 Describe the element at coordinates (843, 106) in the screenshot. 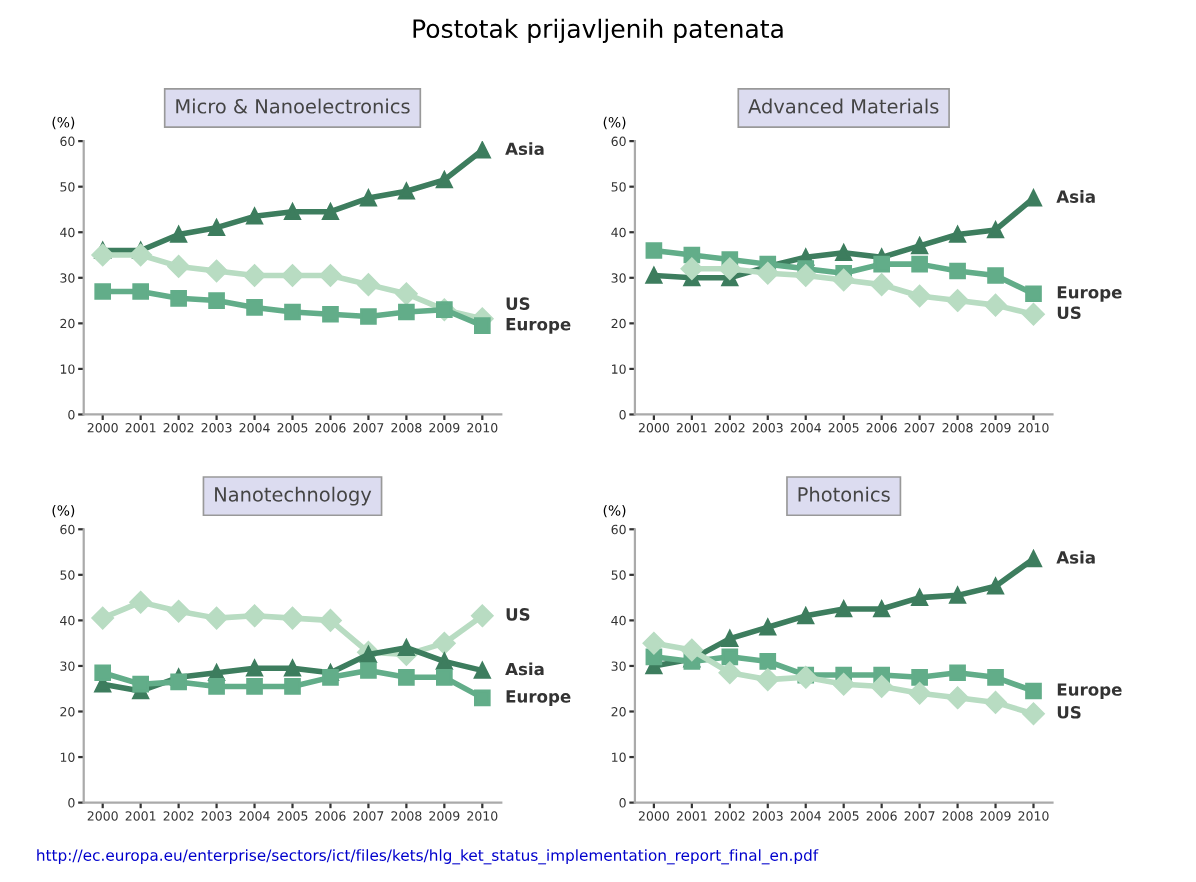

I see `chart-title: Advanced Materials` at that location.